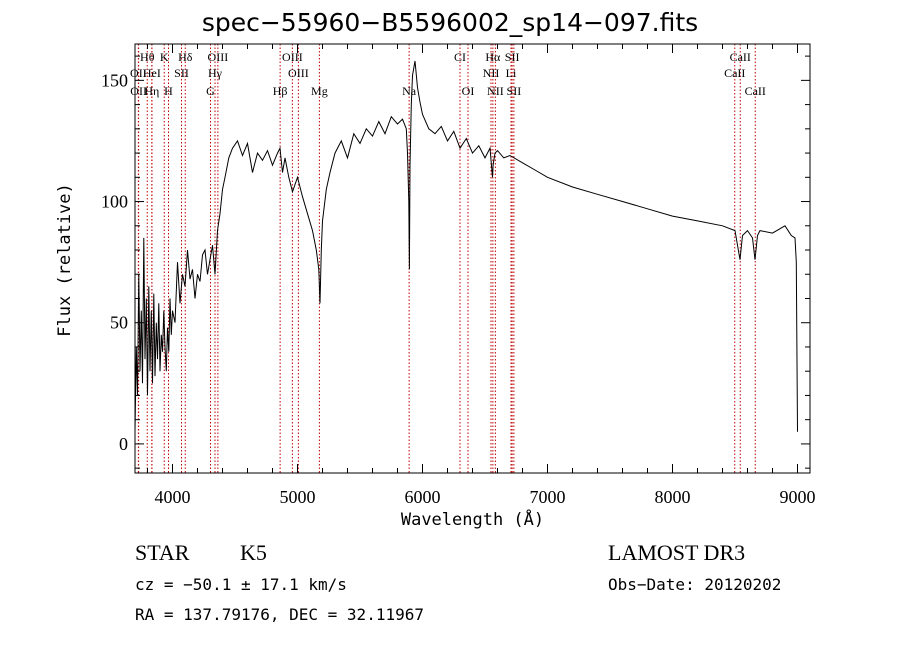  What do you see at coordinates (298, 497) in the screenshot?
I see `x-tick-label: 5000` at bounding box center [298, 497].